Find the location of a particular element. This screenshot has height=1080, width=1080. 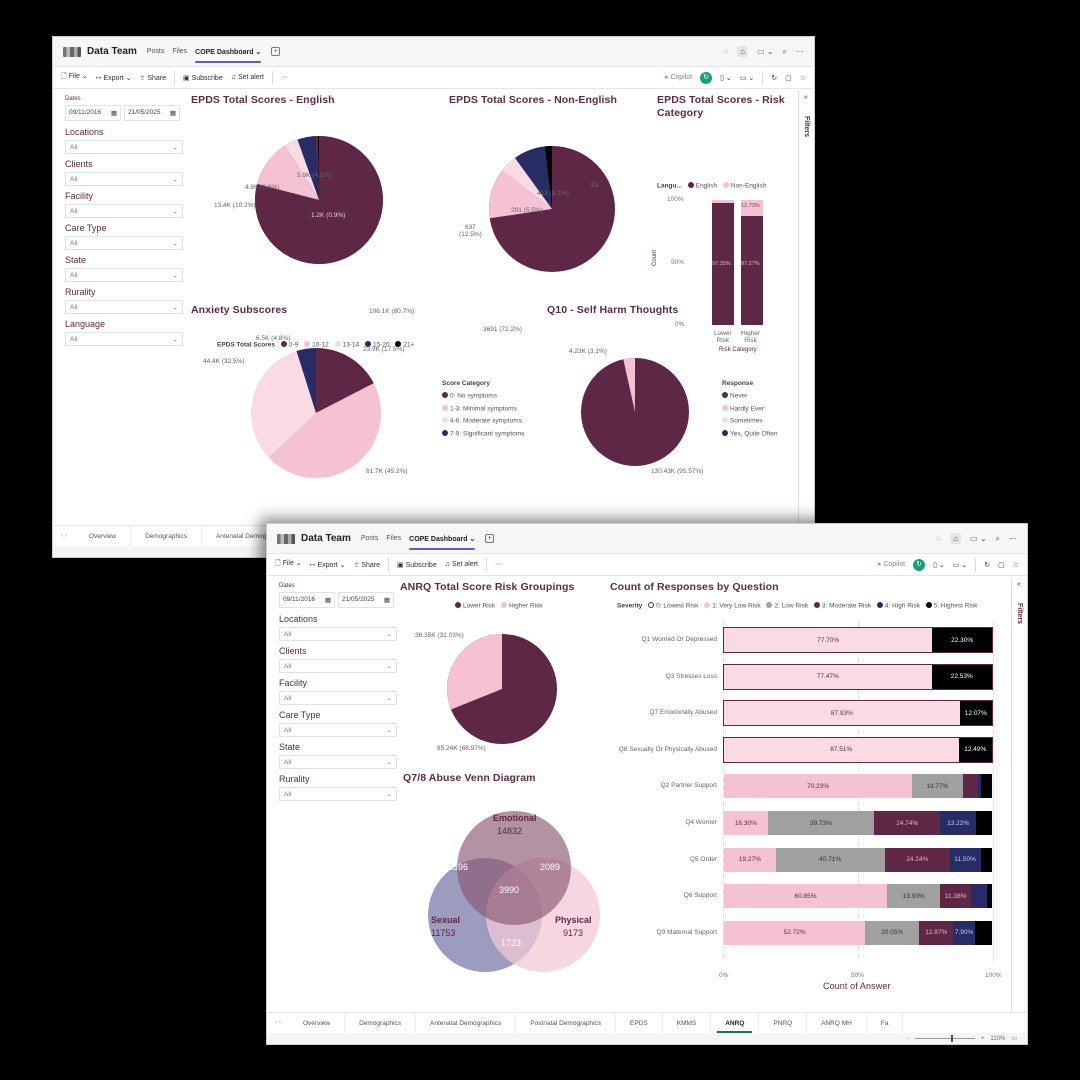

collapse-icon: « is located at coordinates (1019, 584).